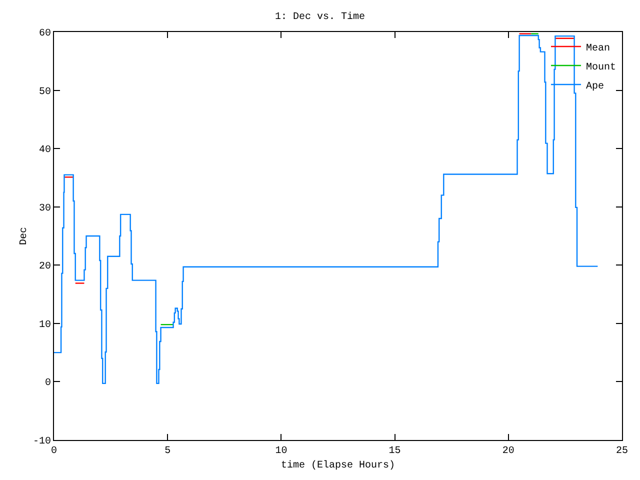 This screenshot has height=480, width=640. I want to click on legend-label: Ape, so click(595, 86).